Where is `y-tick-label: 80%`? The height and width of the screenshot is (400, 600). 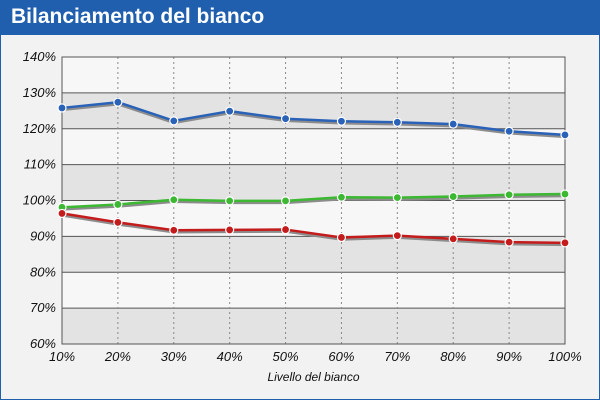
y-tick-label: 80% is located at coordinates (43, 271).